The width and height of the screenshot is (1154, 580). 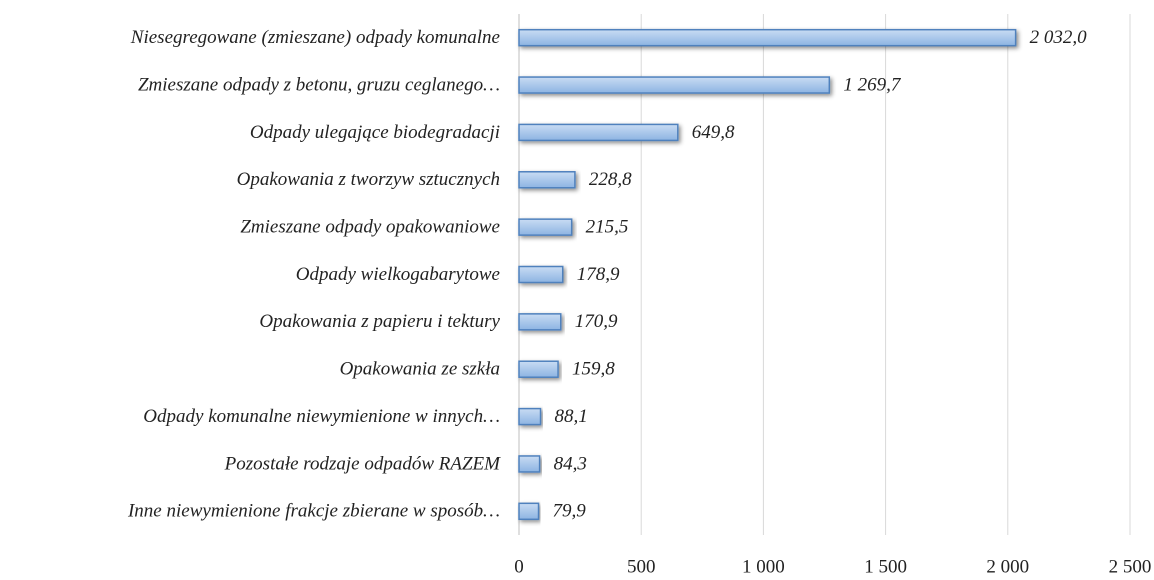 I want to click on data-label: 178,9, so click(x=598, y=274).